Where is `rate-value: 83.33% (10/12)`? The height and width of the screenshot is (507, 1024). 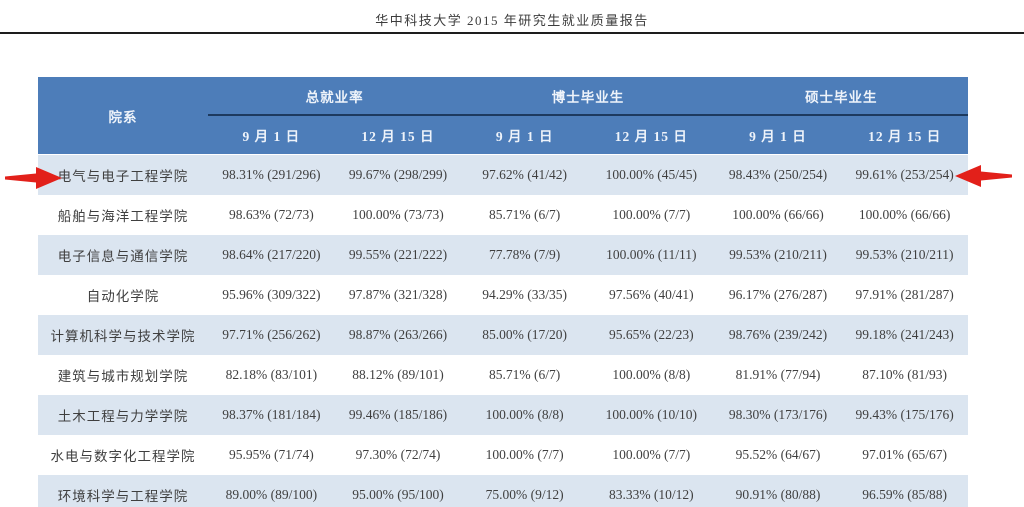
rate-value: 83.33% (10/12) is located at coordinates (651, 494).